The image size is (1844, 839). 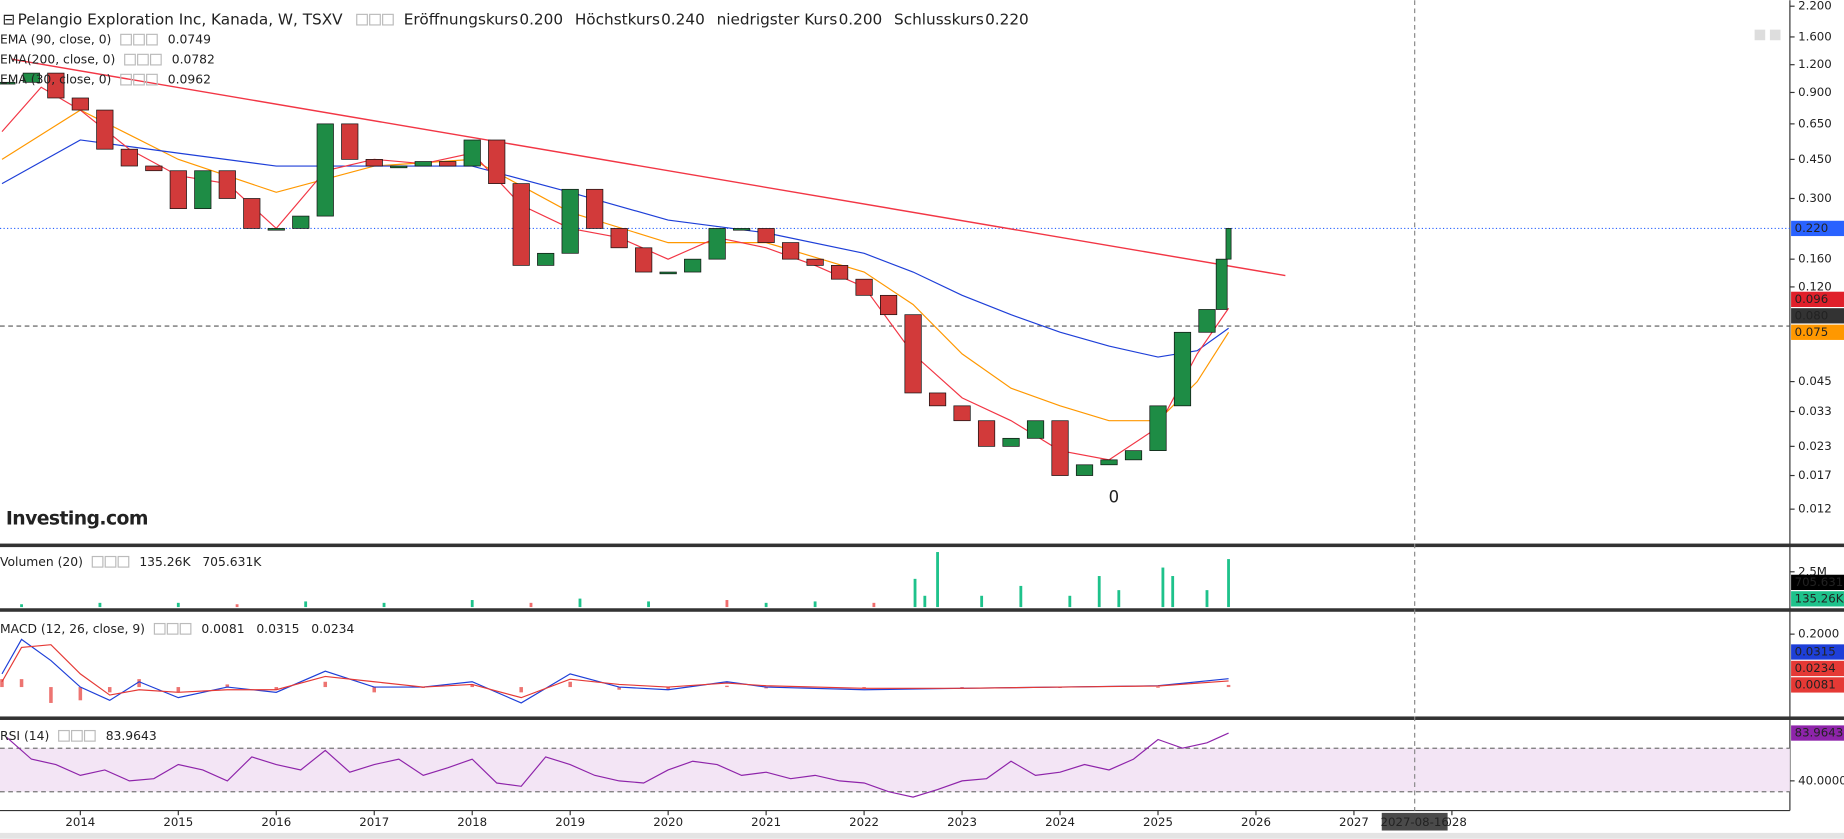 What do you see at coordinates (55, 40) in the screenshot?
I see `legend-name: EMA (90, close, 0)` at bounding box center [55, 40].